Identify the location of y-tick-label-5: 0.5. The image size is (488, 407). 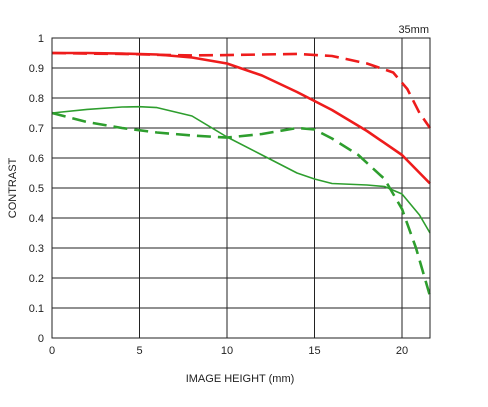
(36, 189).